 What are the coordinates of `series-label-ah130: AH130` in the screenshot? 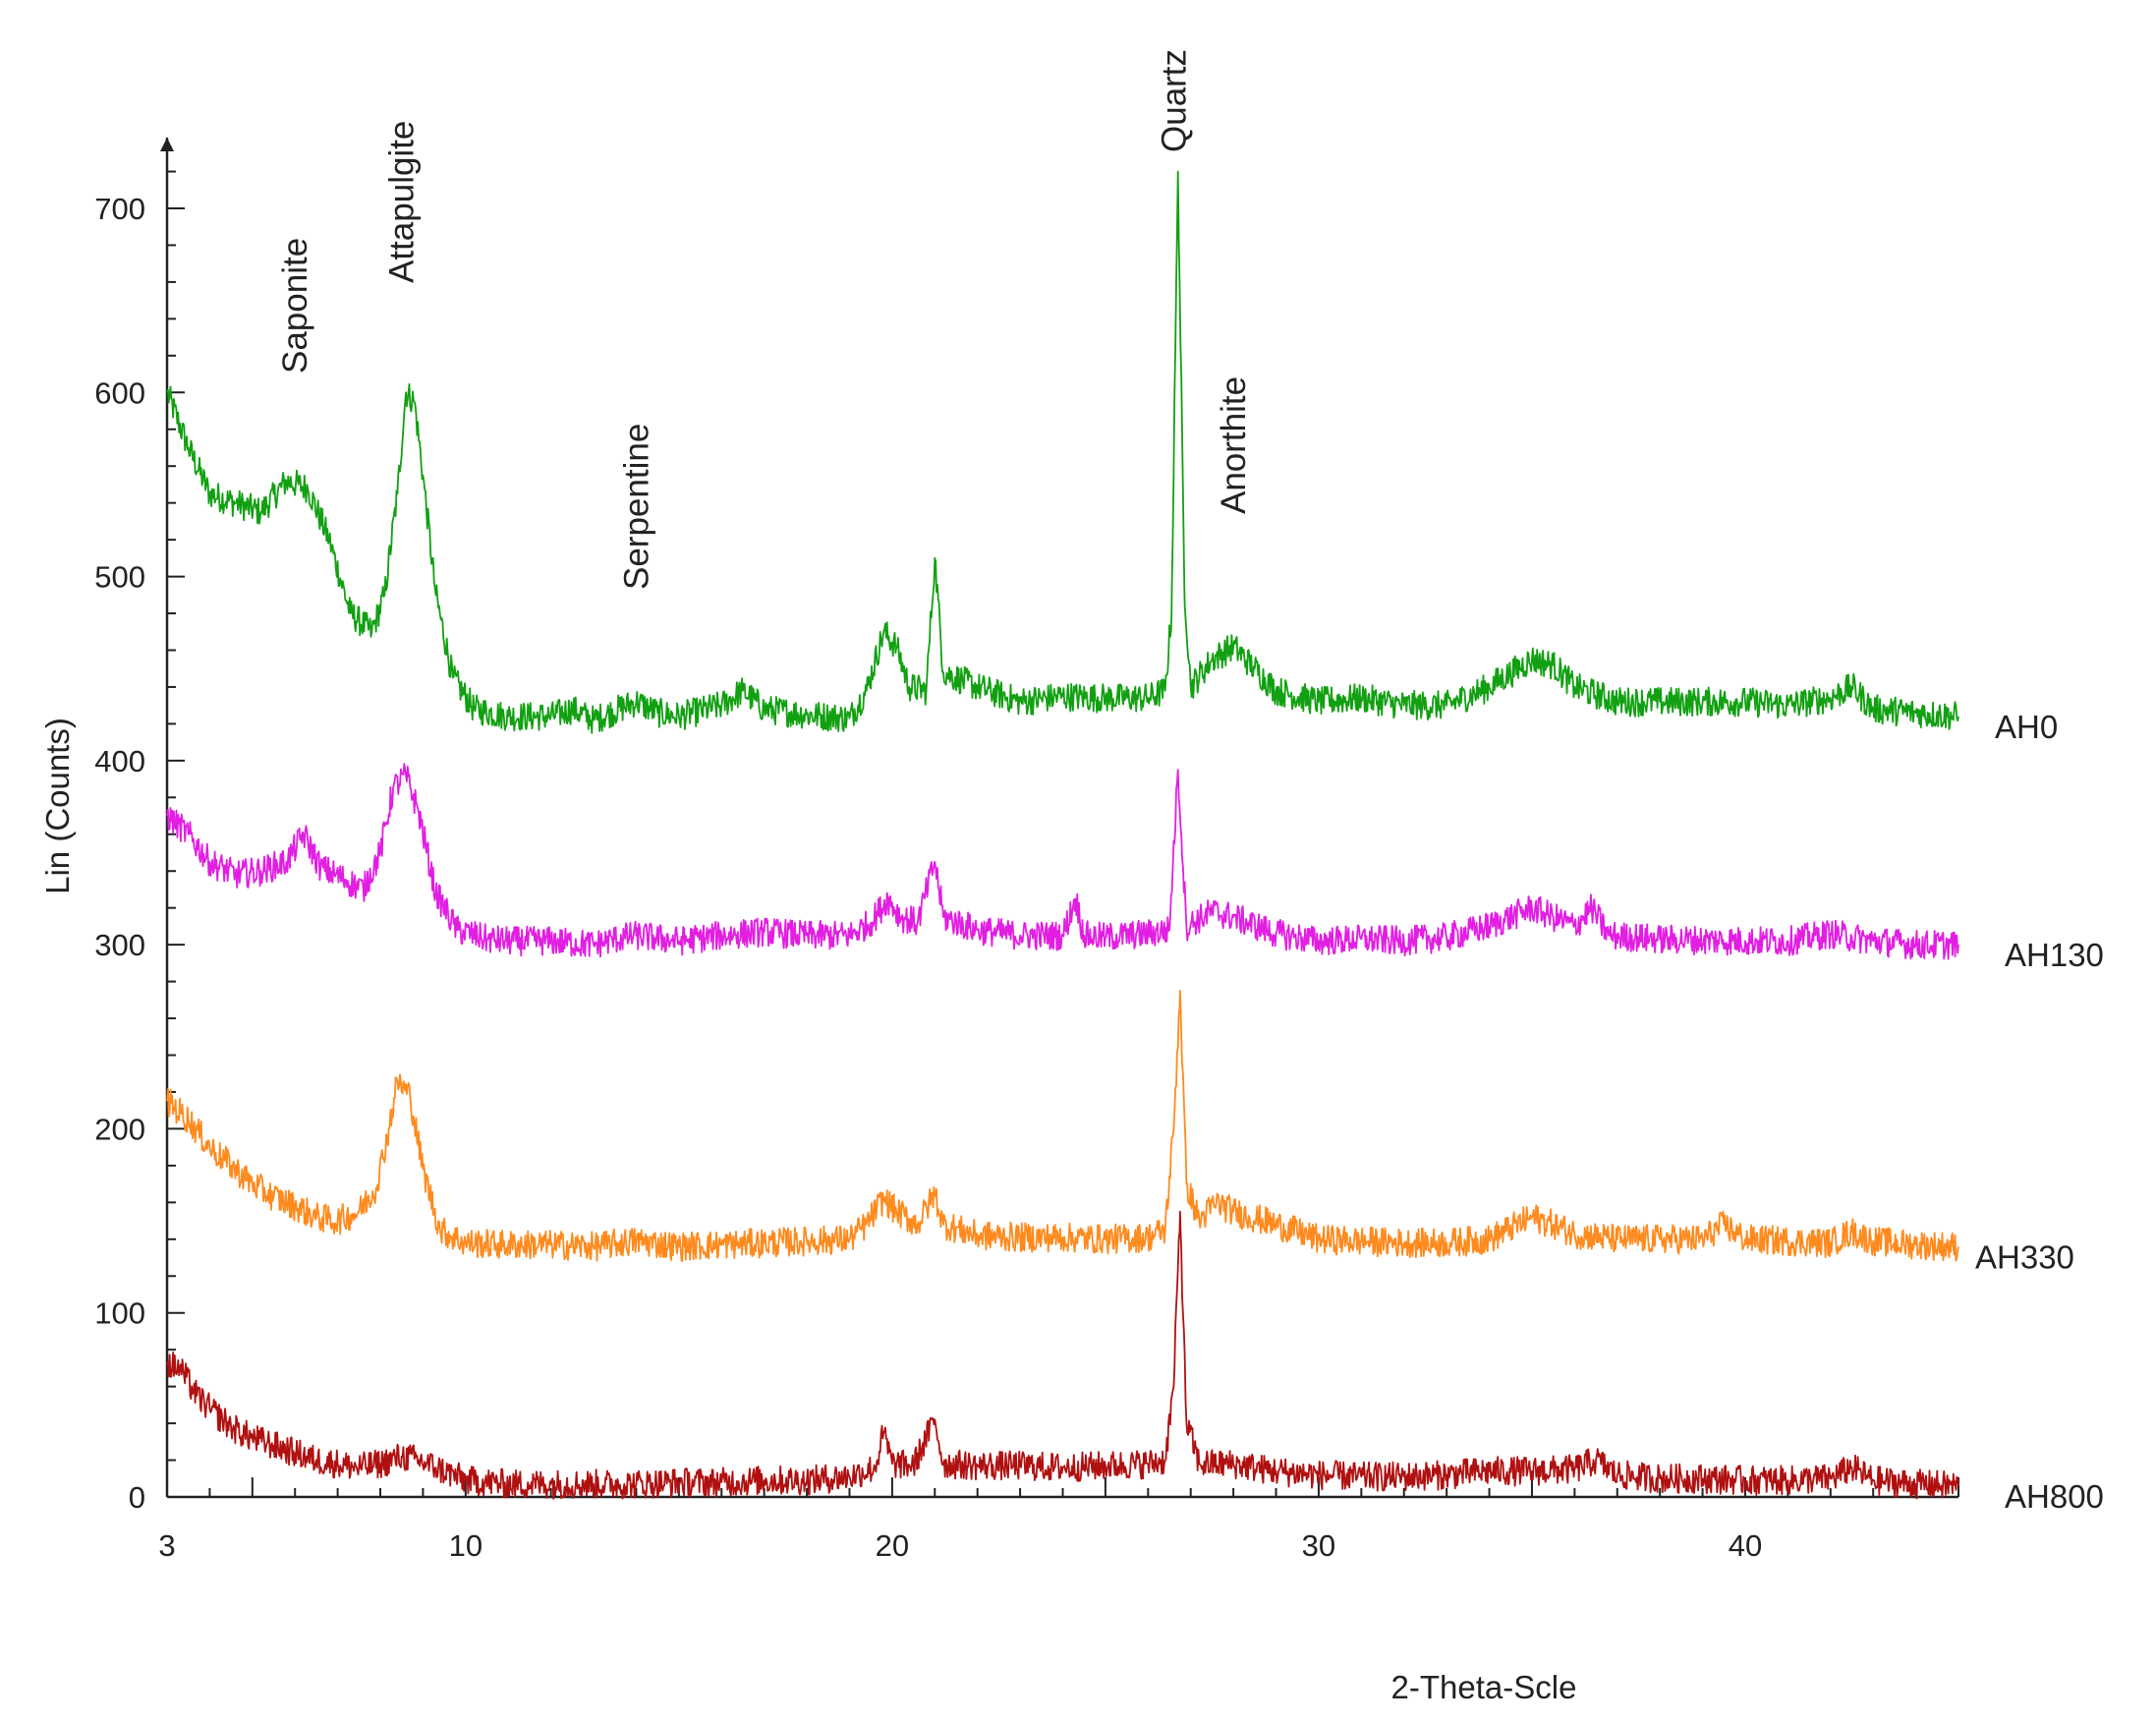 It's located at (2054, 955).